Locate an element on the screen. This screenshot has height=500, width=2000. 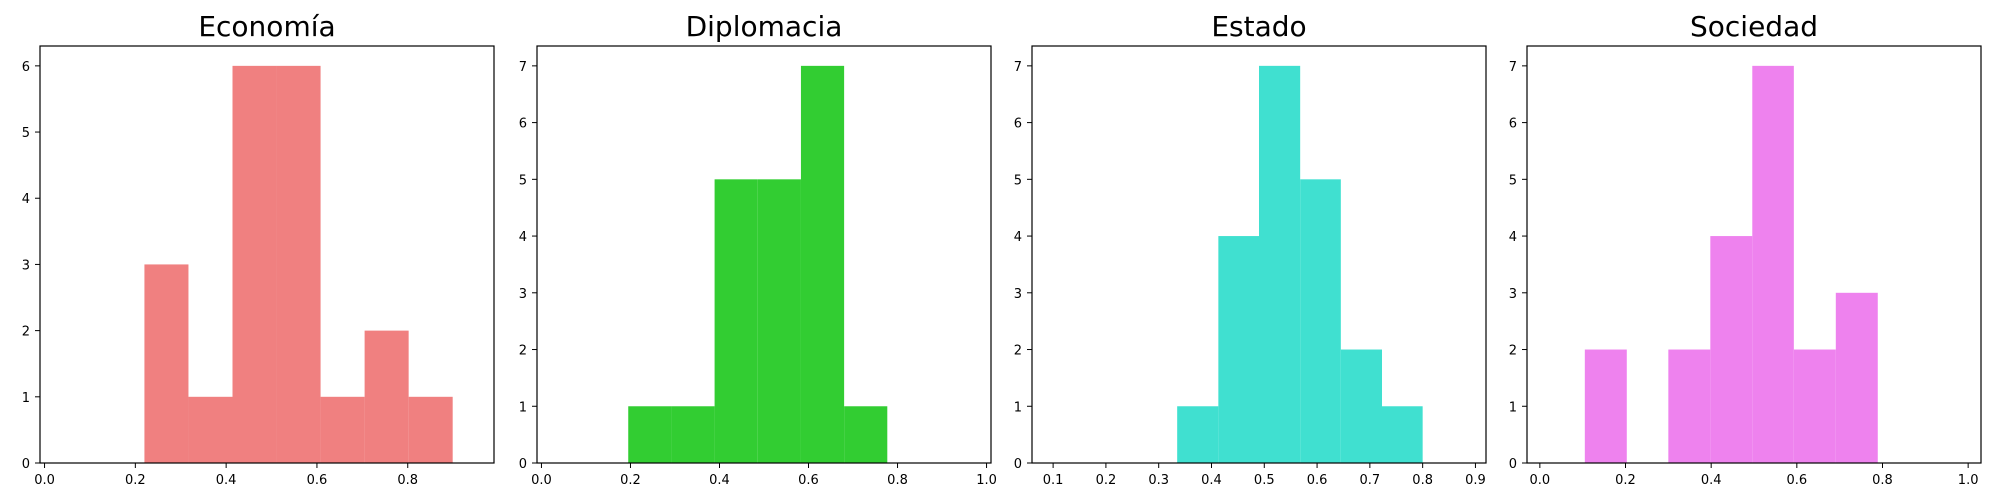
chart-title: Diplomacia is located at coordinates (764, 26).